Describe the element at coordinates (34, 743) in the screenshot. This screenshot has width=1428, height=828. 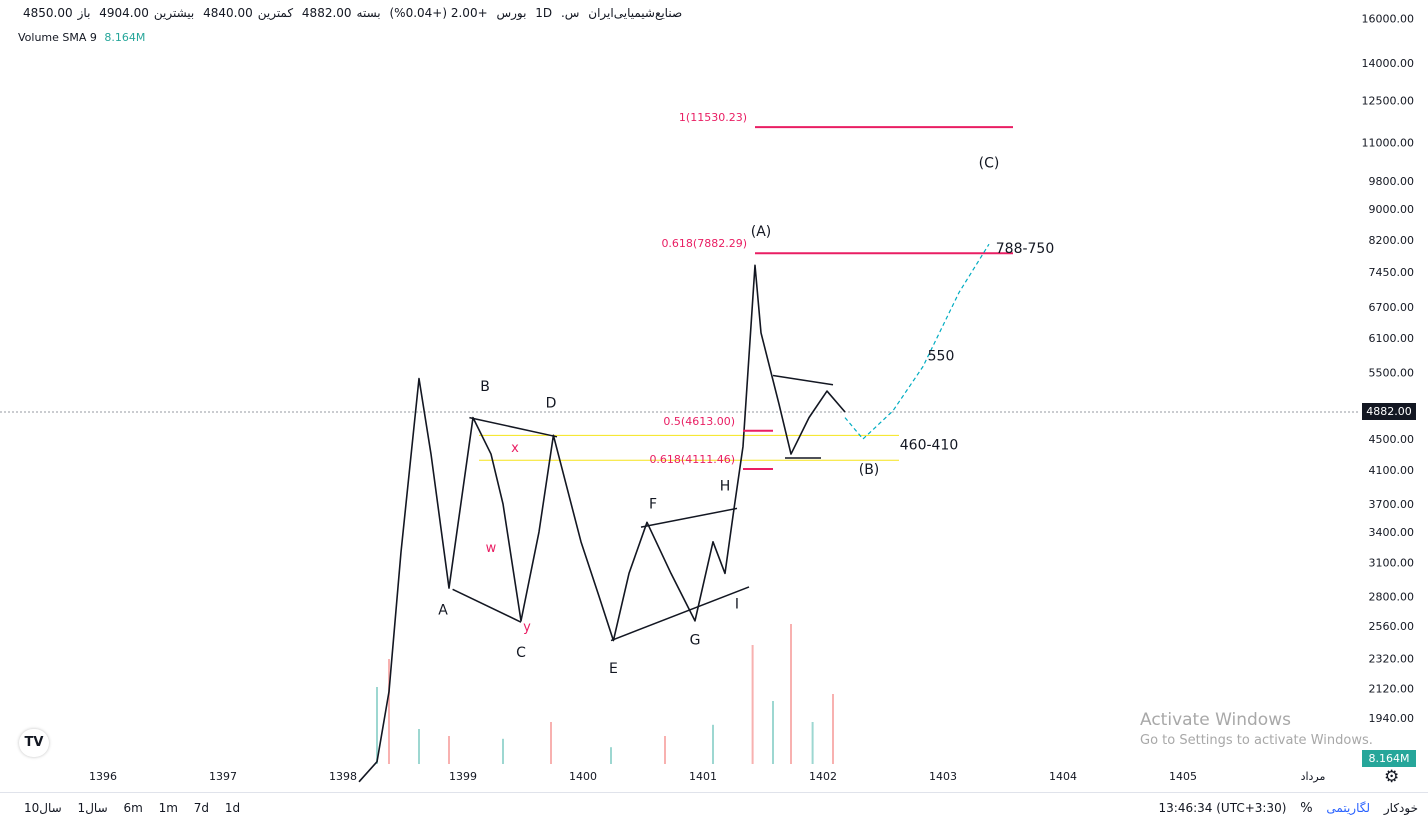
I see `tradingview-logo: TV` at that location.